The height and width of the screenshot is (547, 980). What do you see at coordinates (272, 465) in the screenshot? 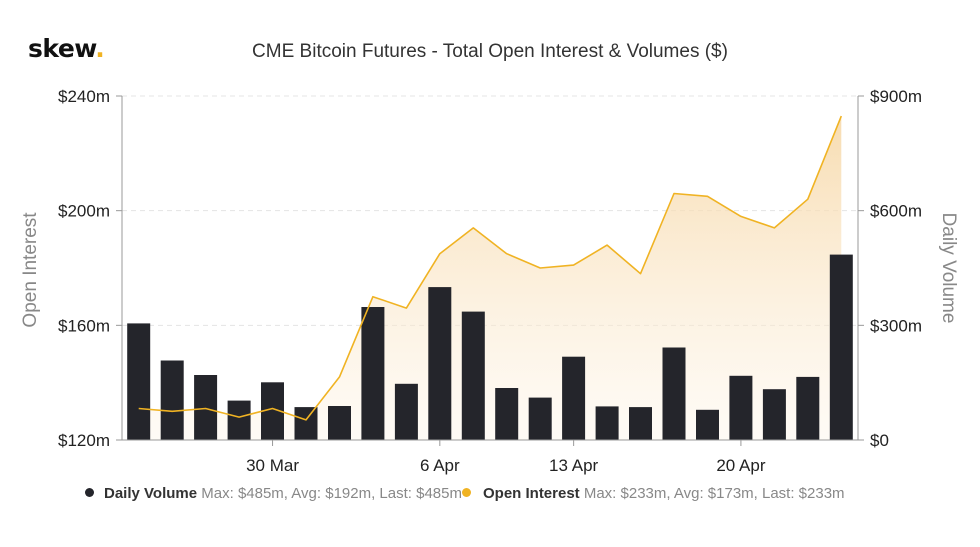
I see `x-tick-label: 30 Mar` at bounding box center [272, 465].